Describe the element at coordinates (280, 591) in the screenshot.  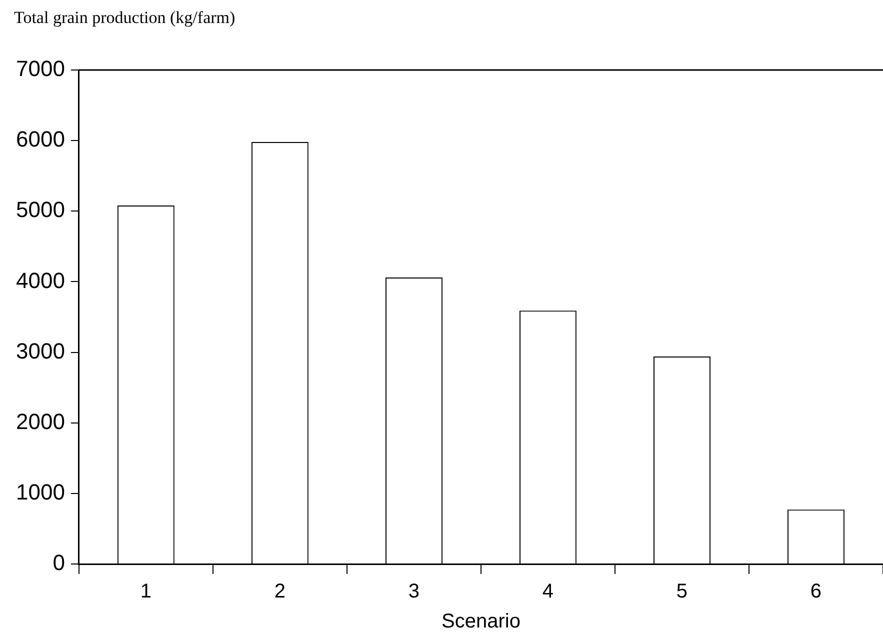
I see `x-tick-label: 2` at that location.